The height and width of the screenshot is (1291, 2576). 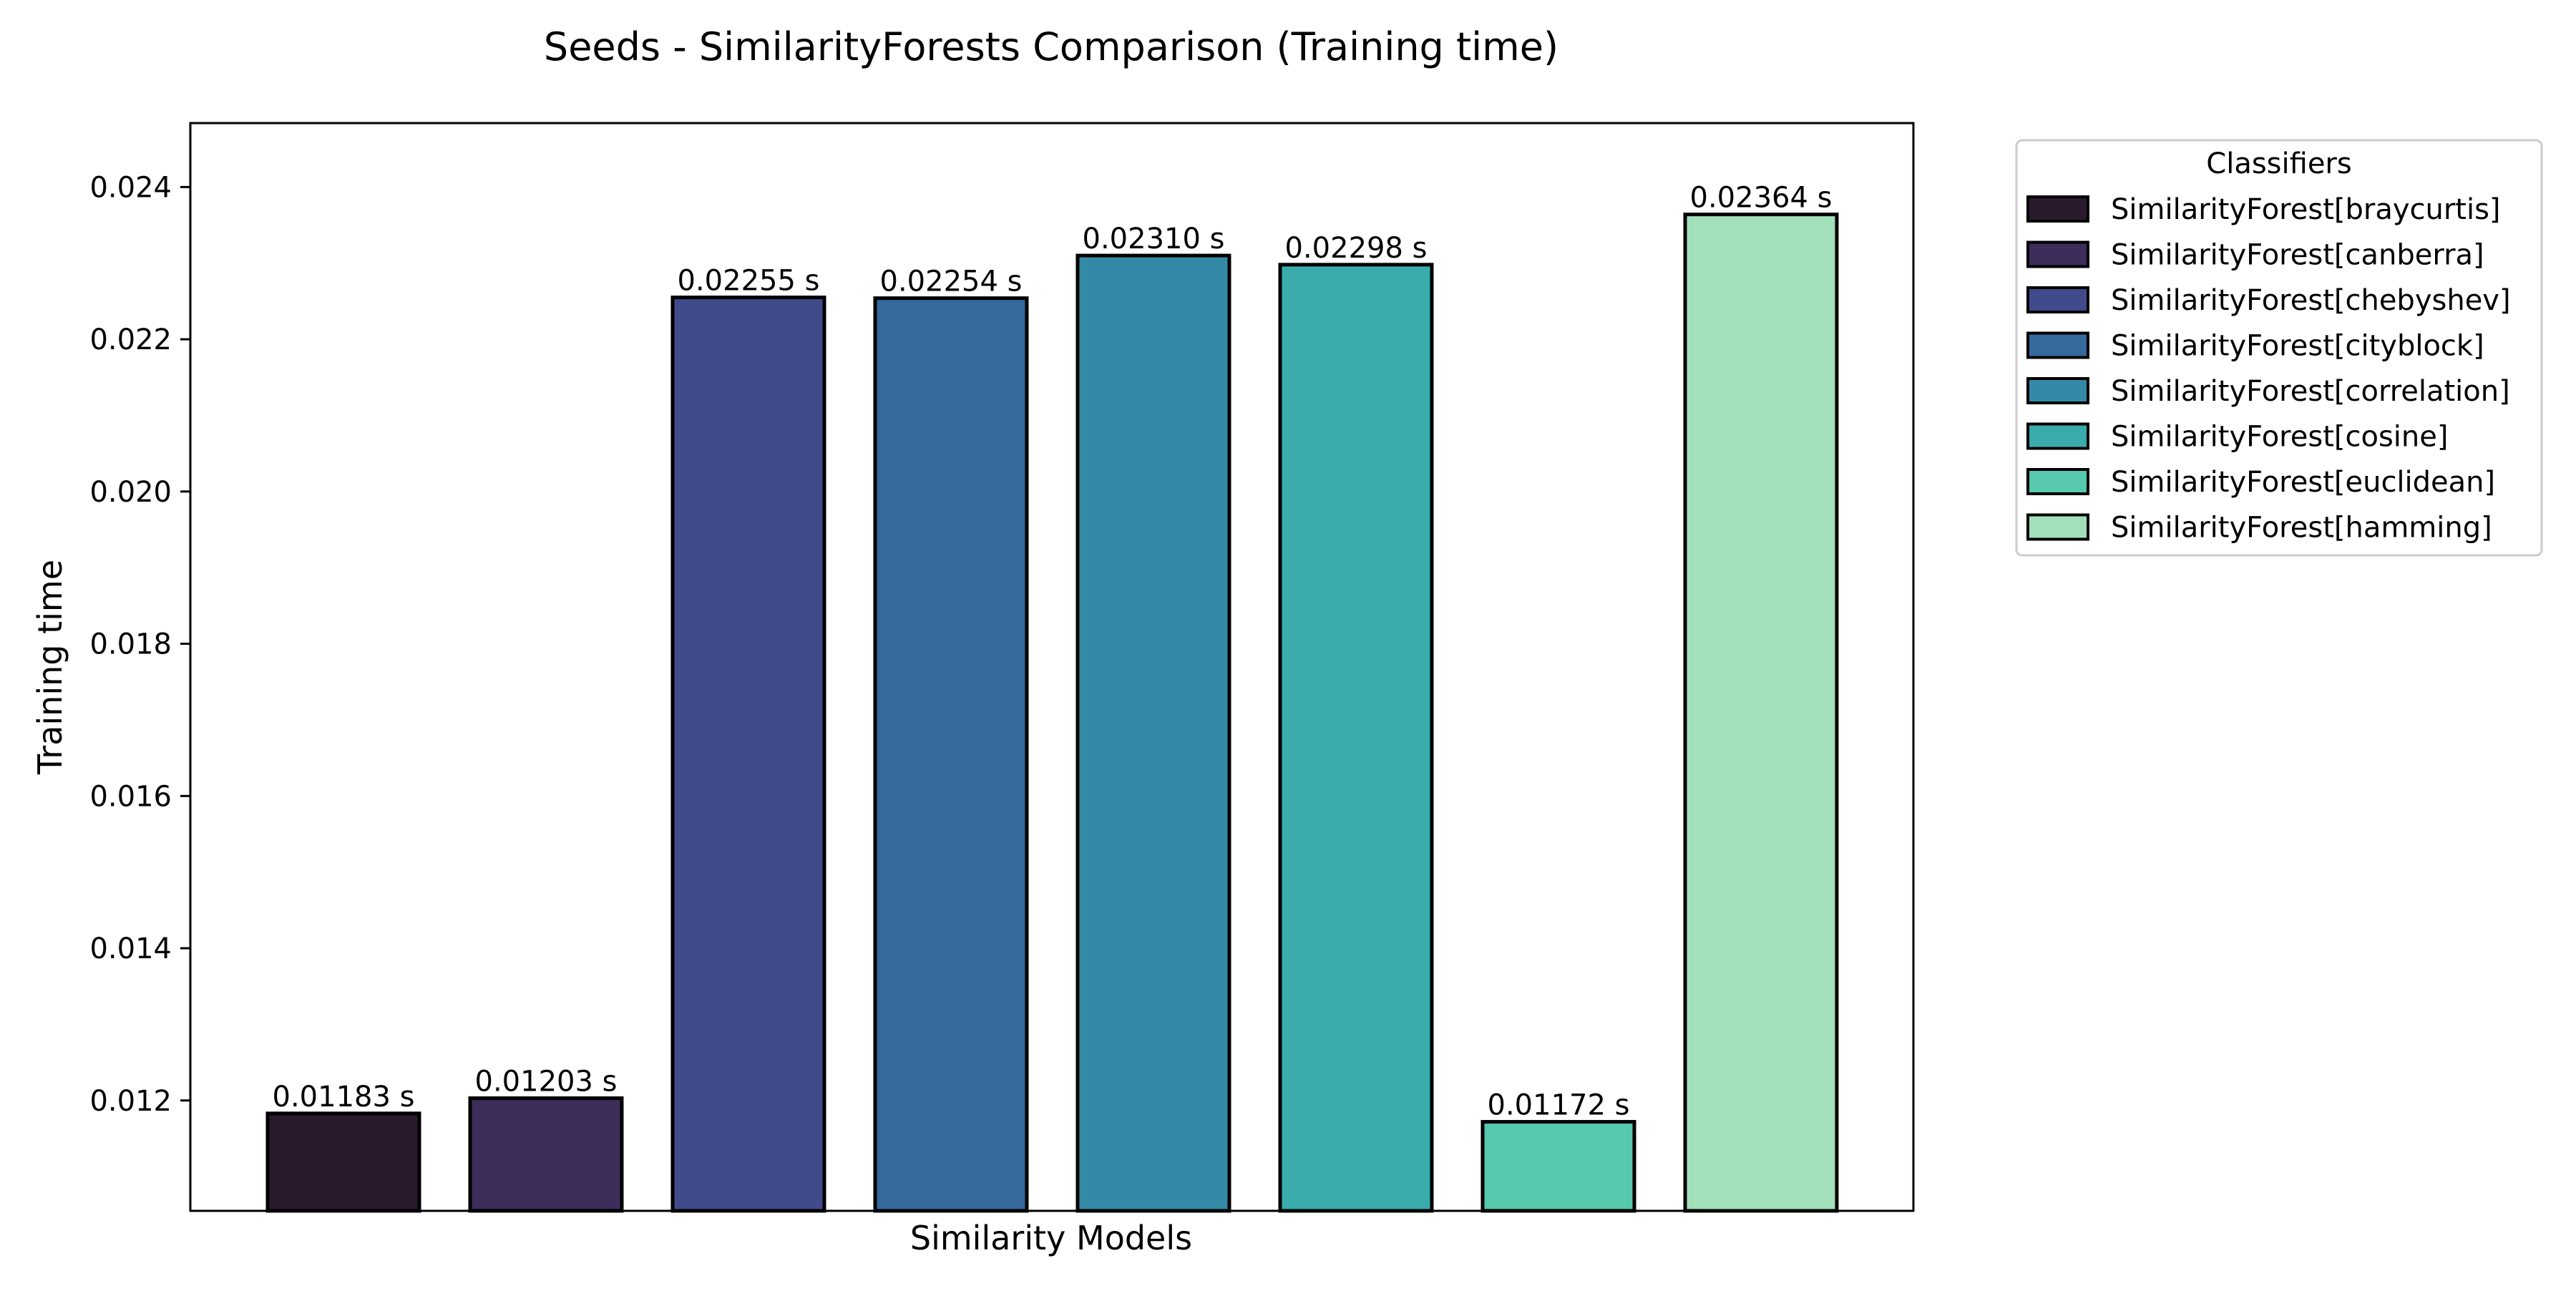 I want to click on legend-label-4: SimilarityForest[cityblock], so click(x=2297, y=346).